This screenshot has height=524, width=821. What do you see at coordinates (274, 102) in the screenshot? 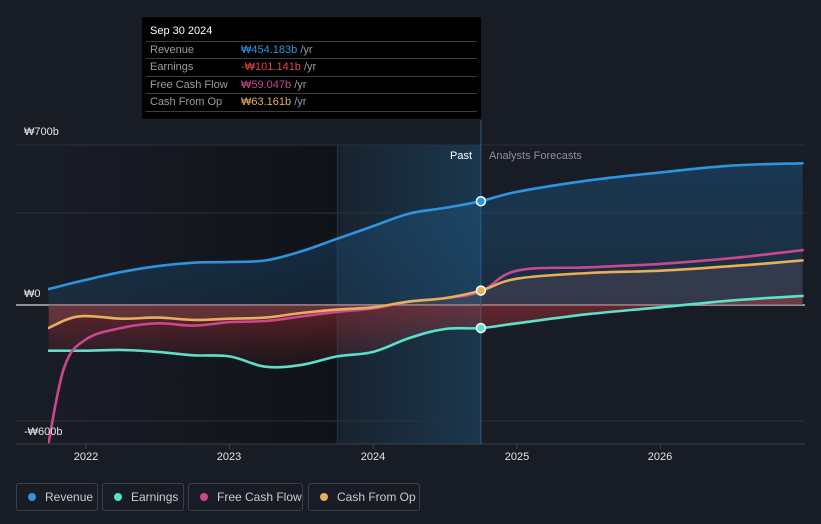
I see `tooltip-value: ₩63.161b /yr` at bounding box center [274, 102].